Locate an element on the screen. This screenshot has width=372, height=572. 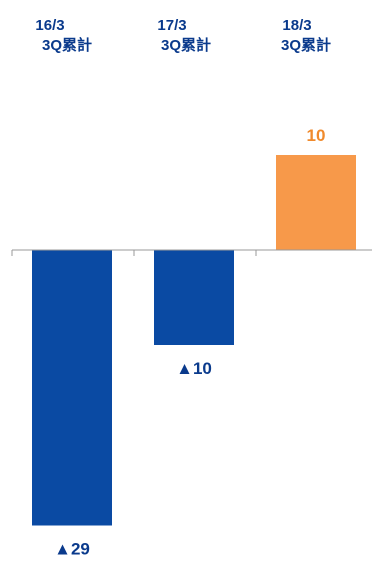
category-label-2-line-1: 17/3 is located at coordinates (171, 25).